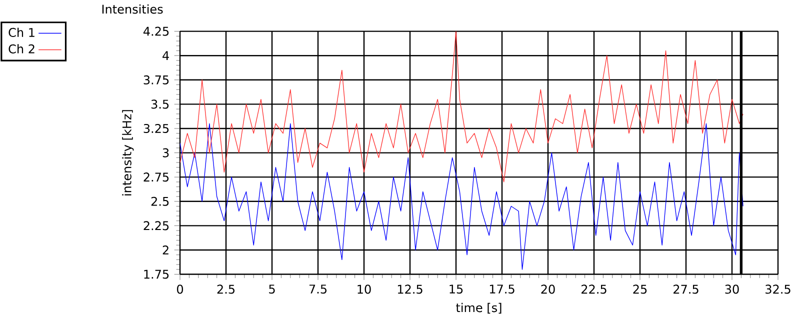 Image resolution: width=802 pixels, height=321 pixels. What do you see at coordinates (165, 153) in the screenshot?
I see `y-tick-label: 3` at bounding box center [165, 153].